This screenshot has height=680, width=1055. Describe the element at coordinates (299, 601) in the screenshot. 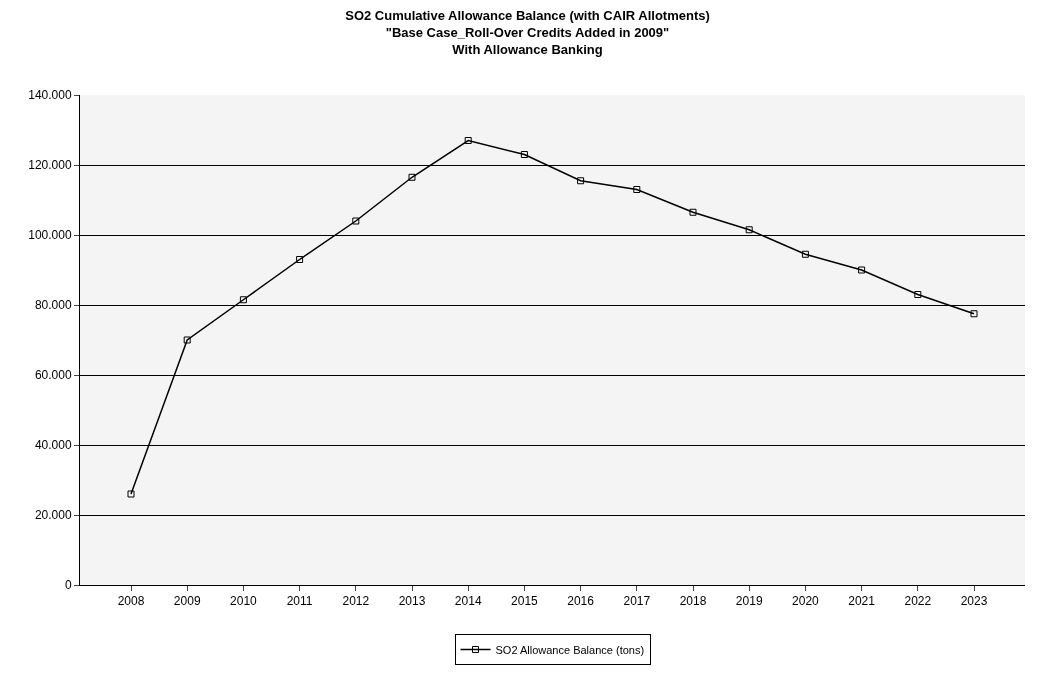

I see `x-tick-label: 2011` at that location.